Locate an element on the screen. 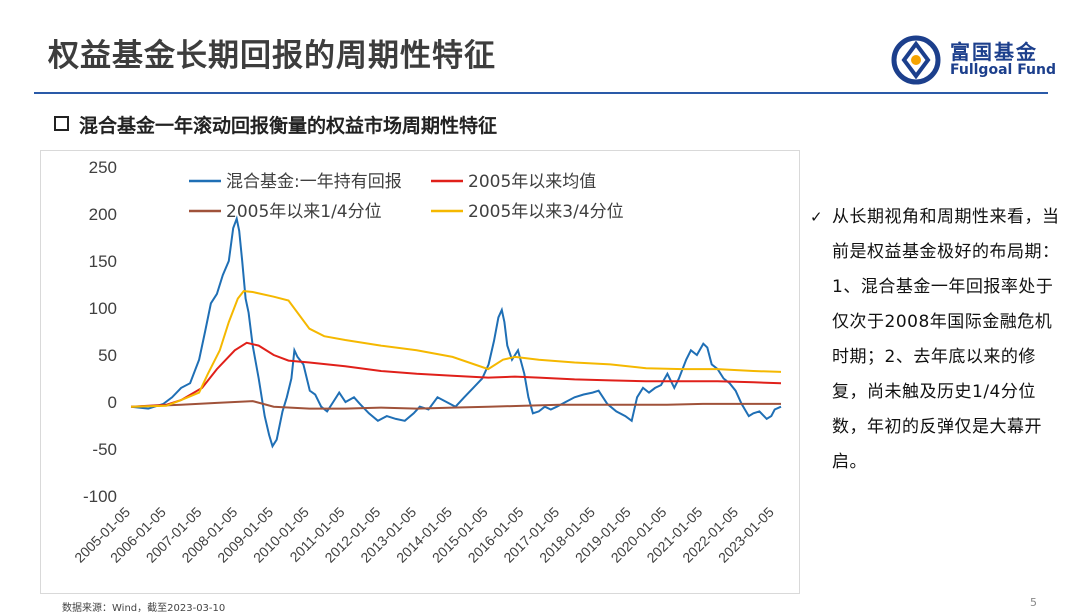  header-divider is located at coordinates (541, 93).